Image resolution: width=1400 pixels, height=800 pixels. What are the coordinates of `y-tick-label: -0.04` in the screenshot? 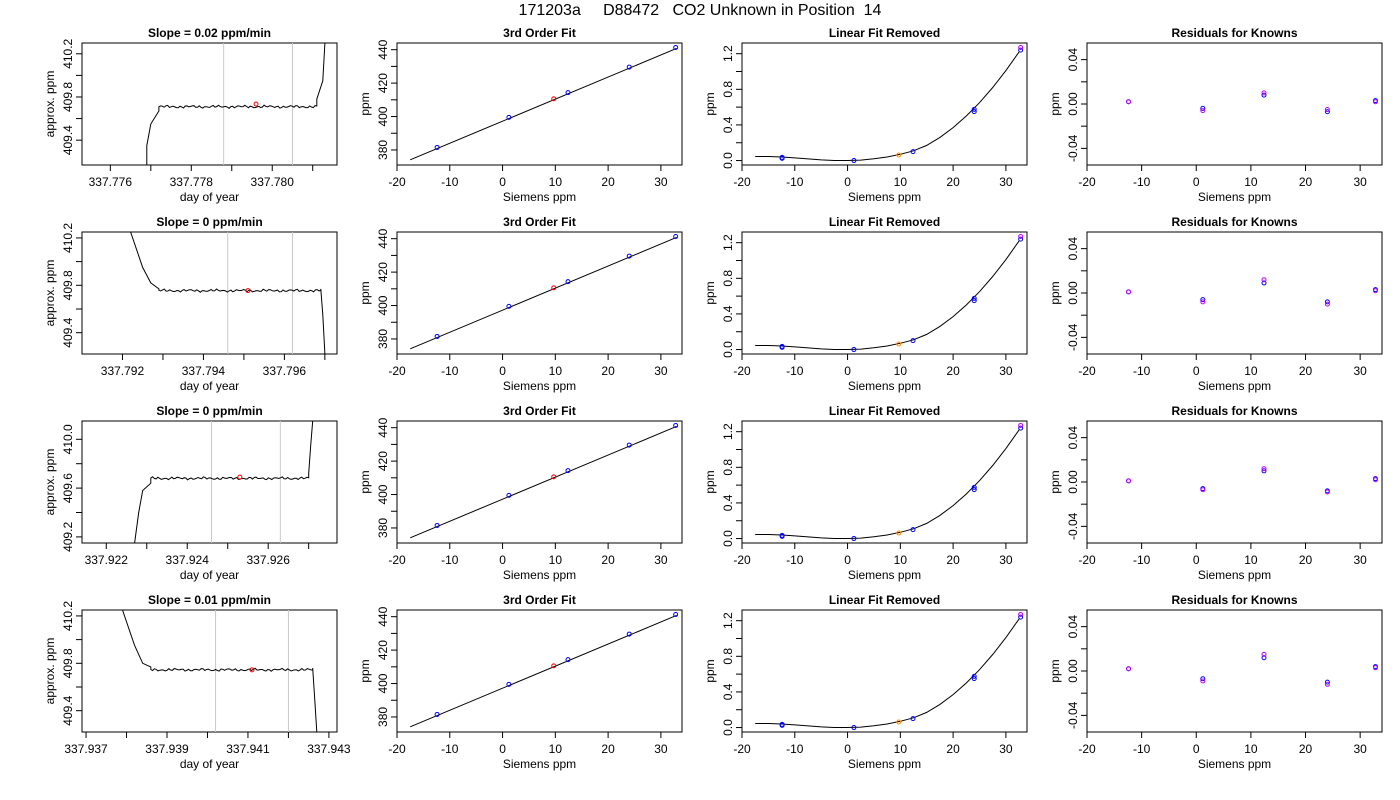 It's located at (1073, 337).